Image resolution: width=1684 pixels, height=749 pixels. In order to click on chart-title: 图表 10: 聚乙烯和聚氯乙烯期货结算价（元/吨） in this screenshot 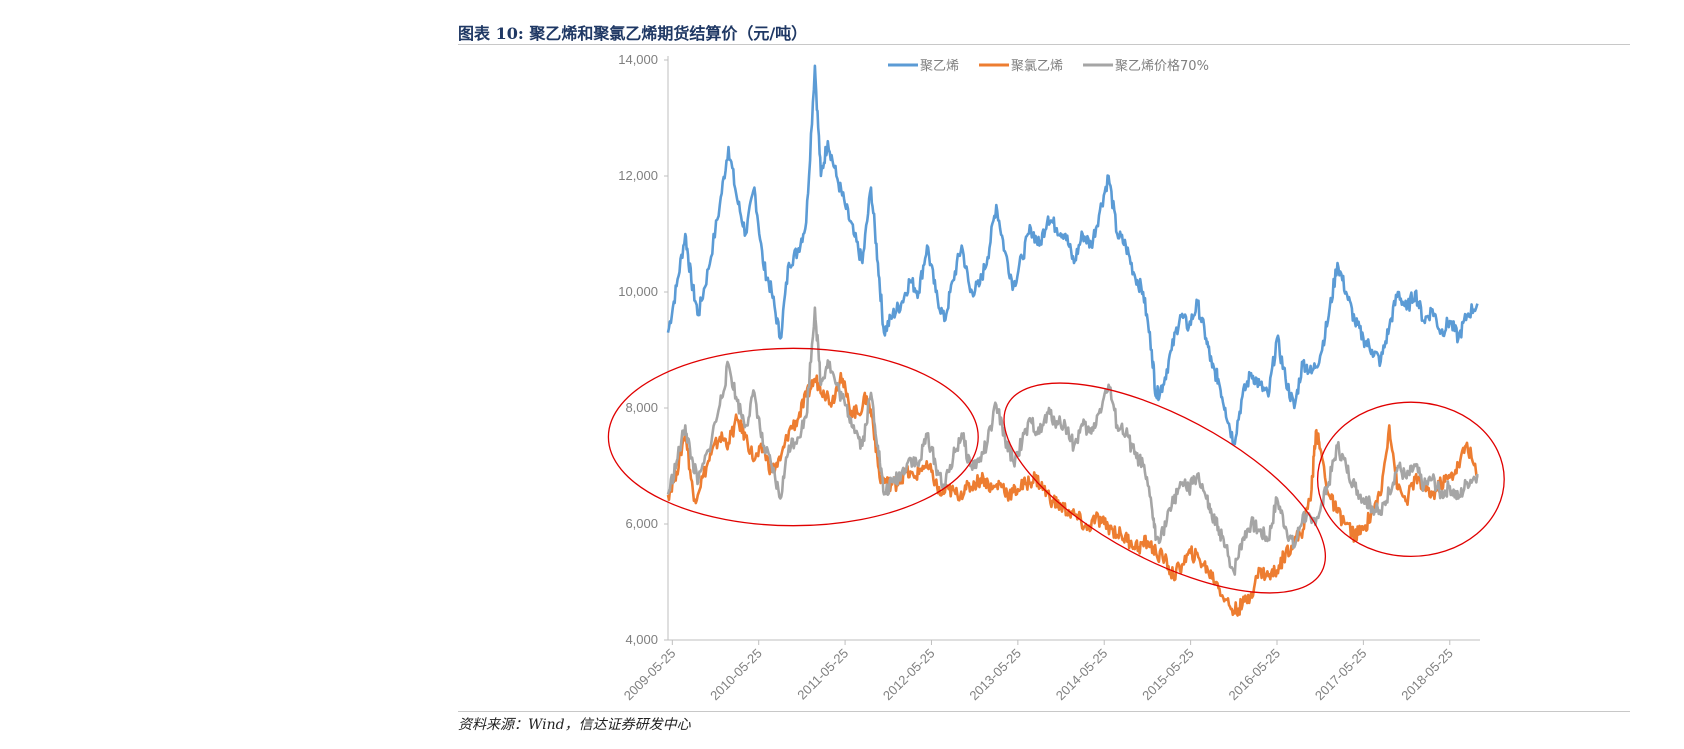, I will do `click(633, 33)`.